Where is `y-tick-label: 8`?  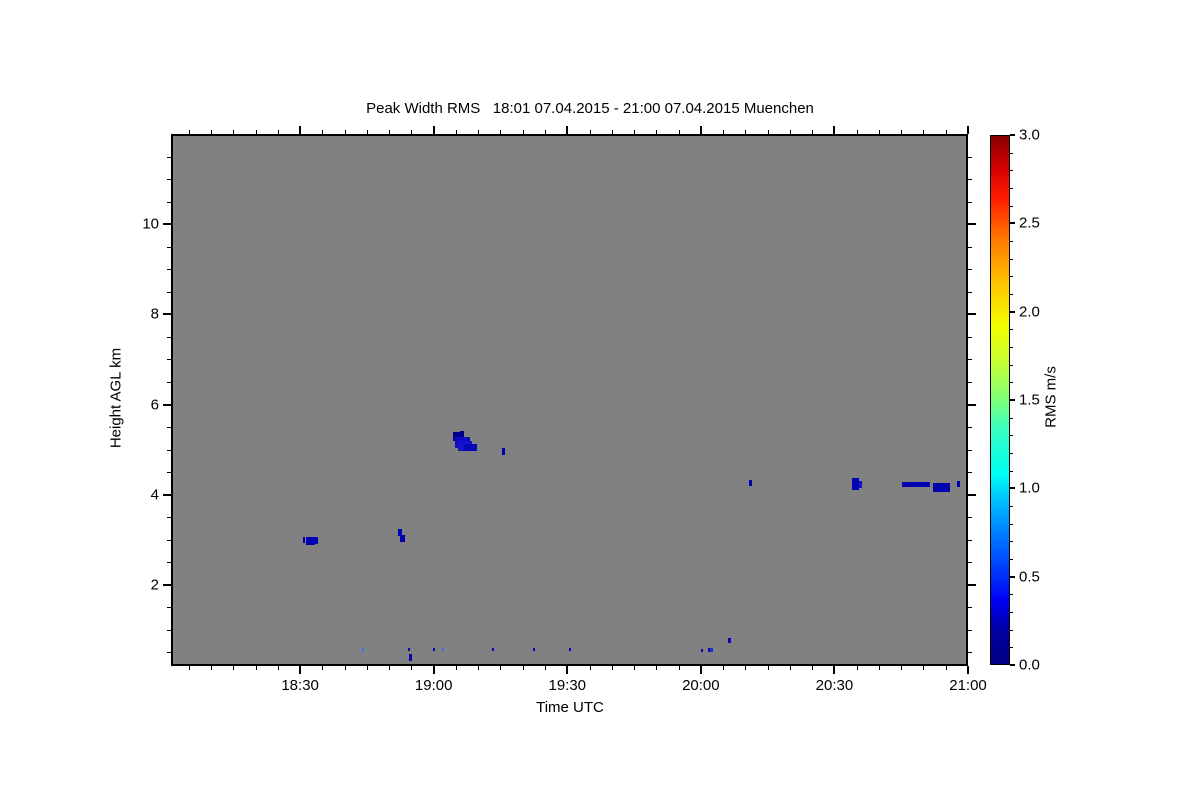
y-tick-label: 8 is located at coordinates (154, 314).